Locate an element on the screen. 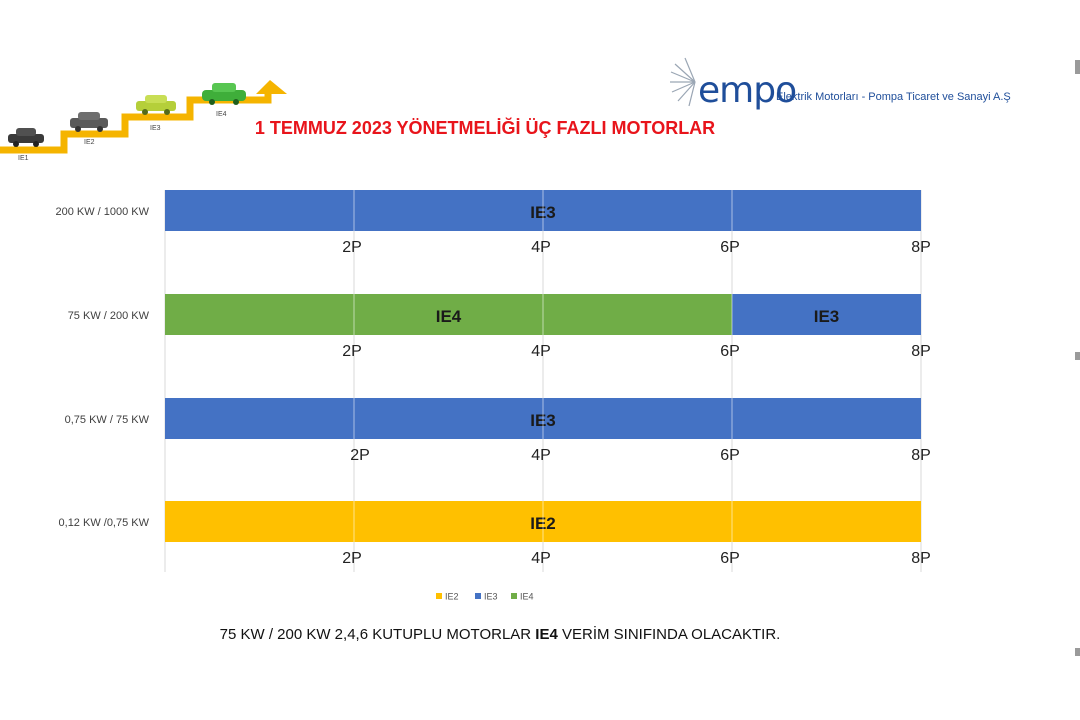 The image size is (1080, 720). footnote-text-bold: IE4 is located at coordinates (546, 634).